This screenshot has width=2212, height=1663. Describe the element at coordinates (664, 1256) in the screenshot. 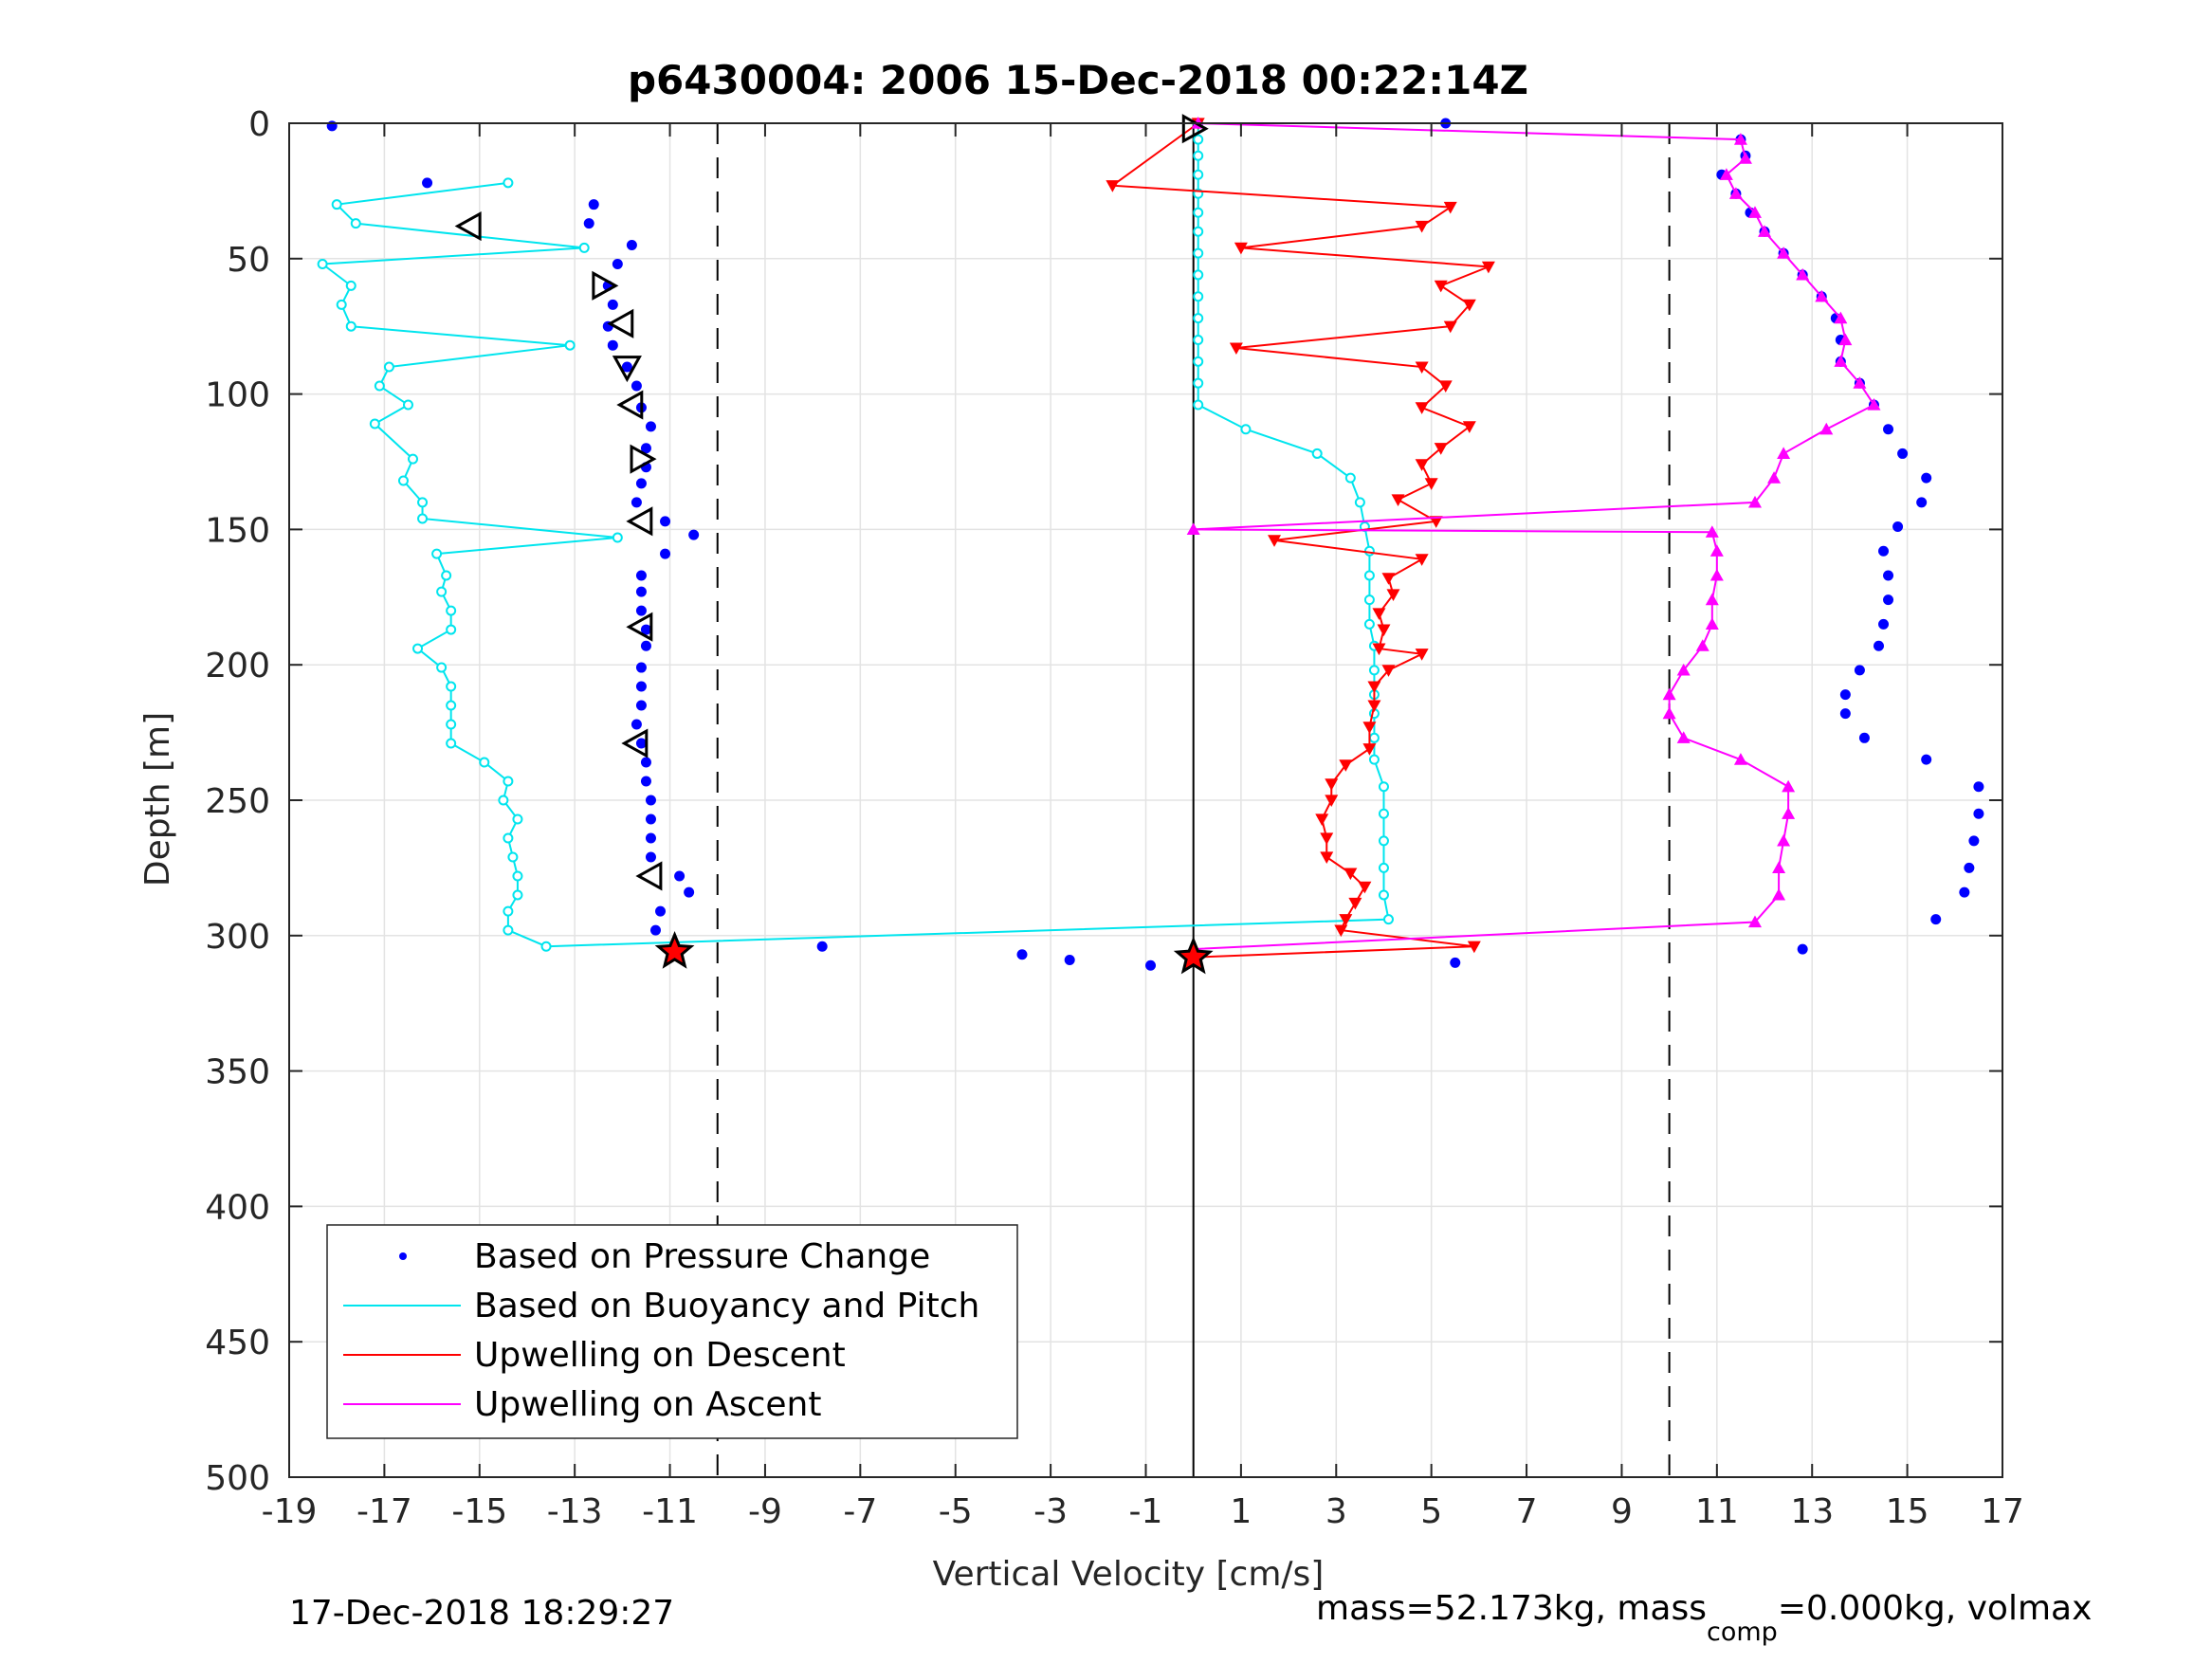

I see `legend-item: Based on Pressure Change` at that location.